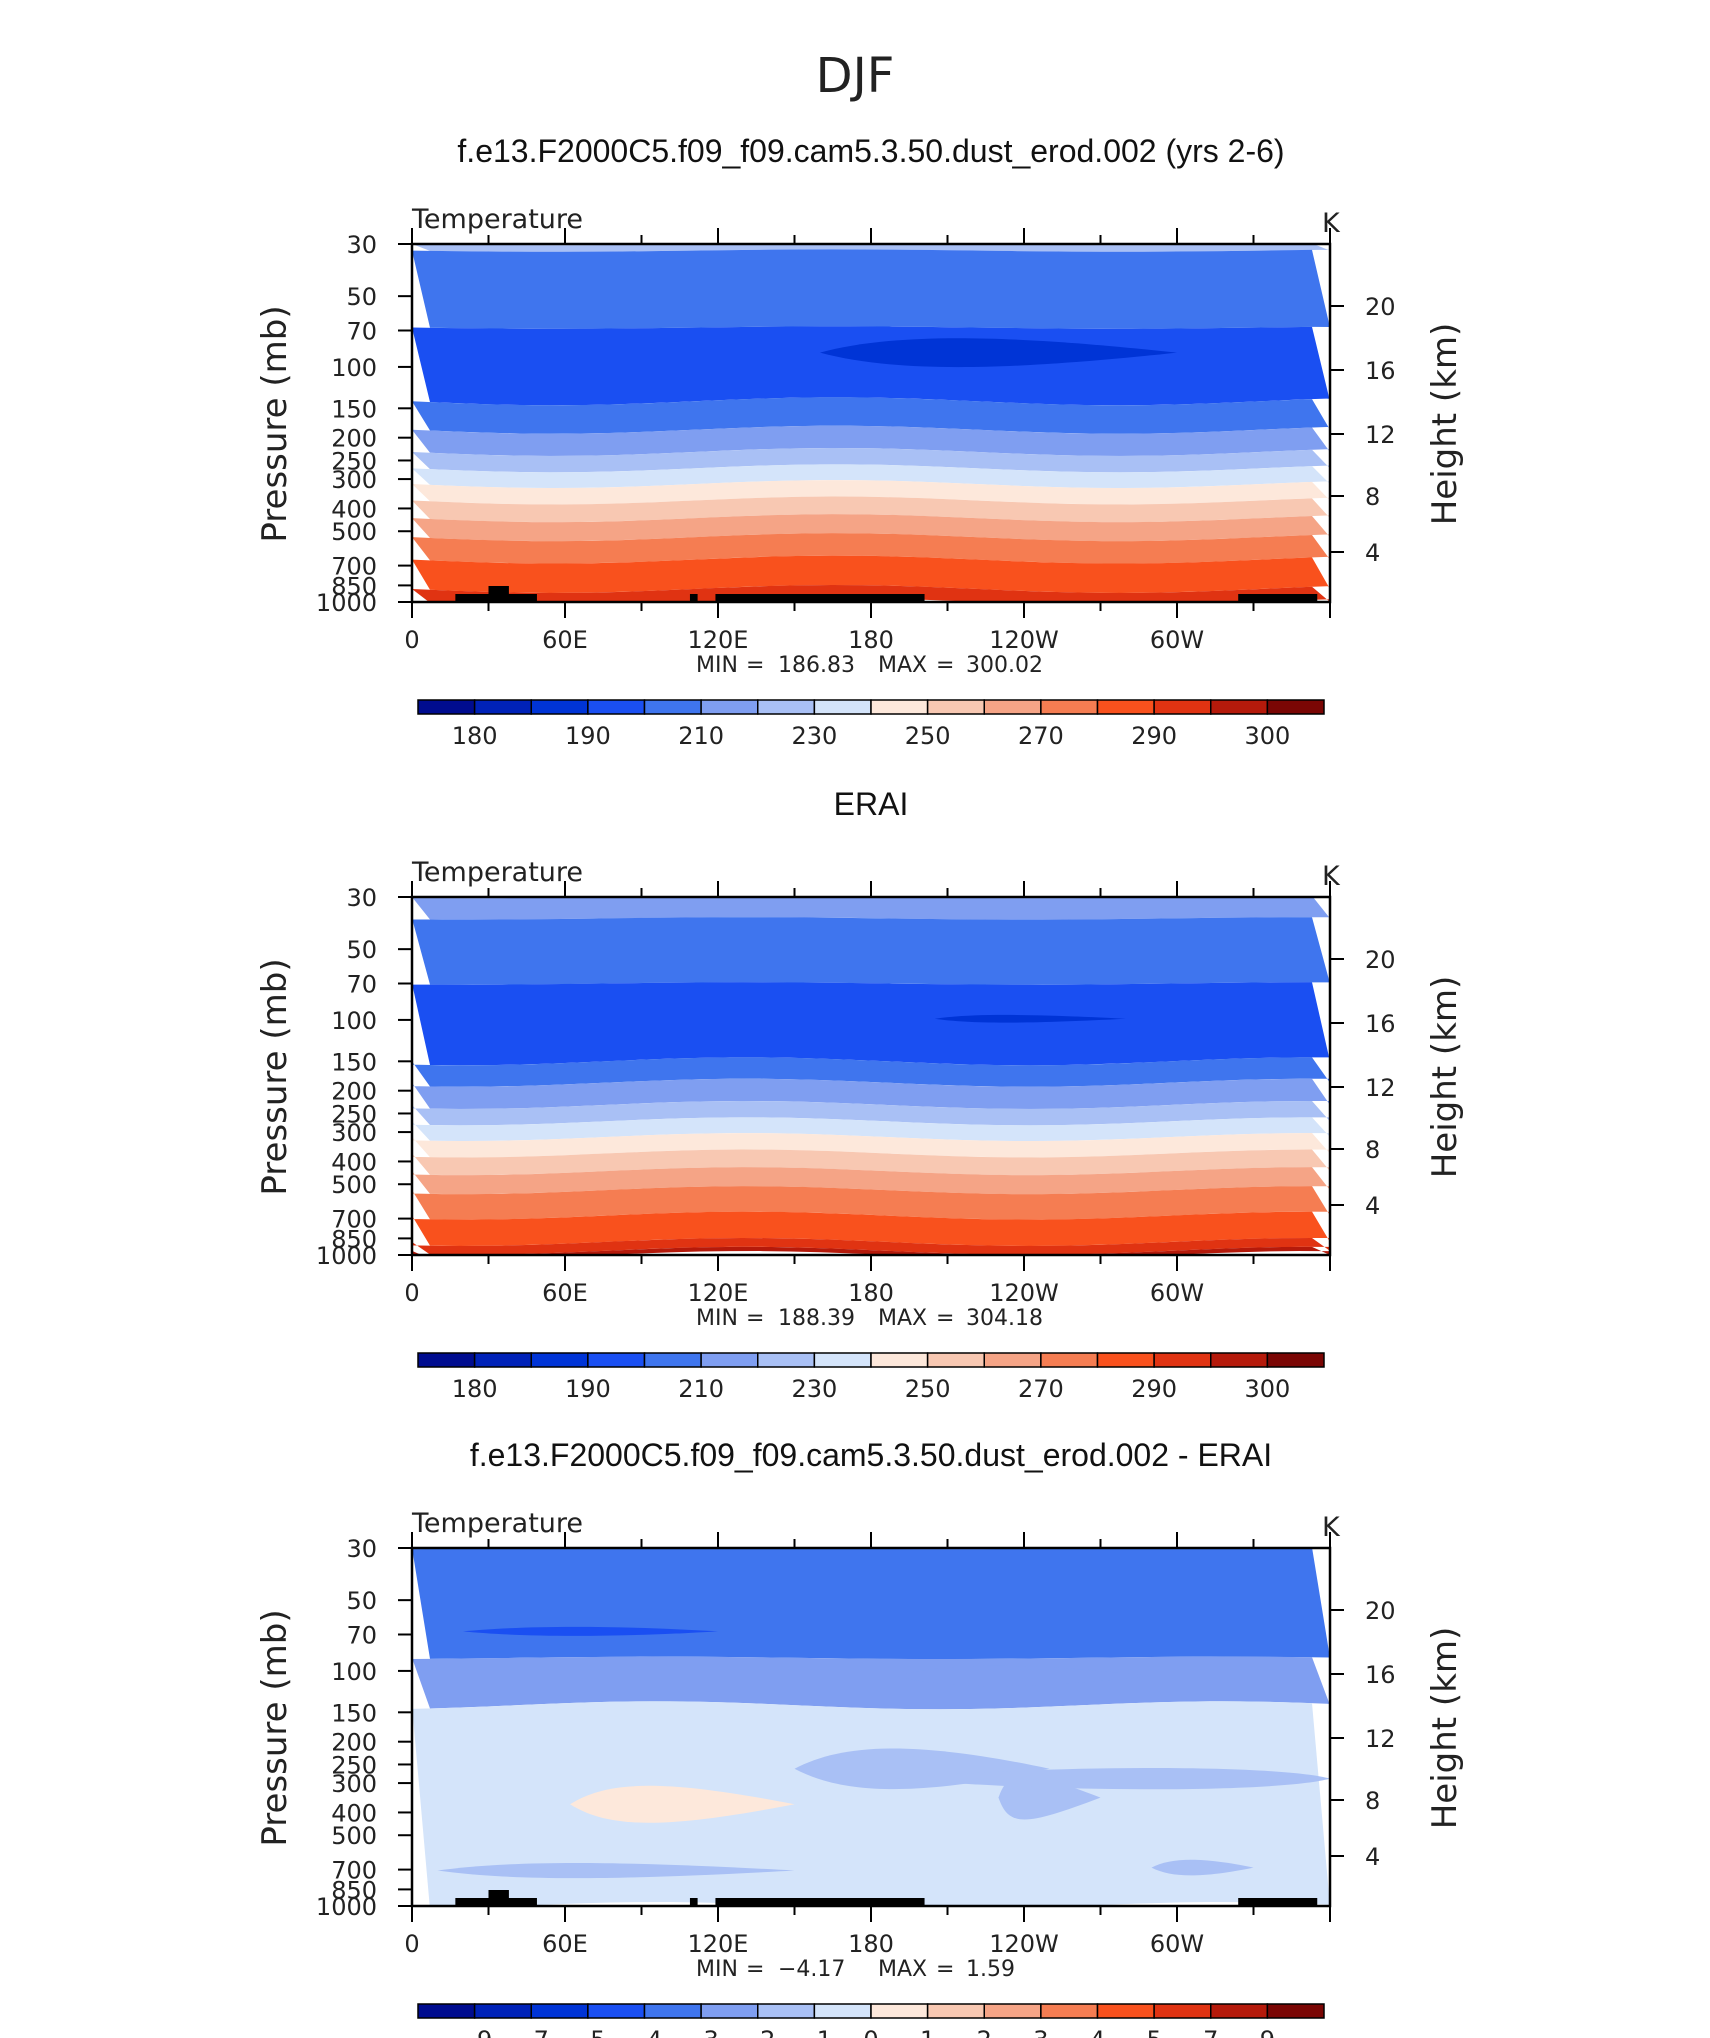  Describe the element at coordinates (531, 2032) in the screenshot. I see `colorbar-label: −7` at that location.